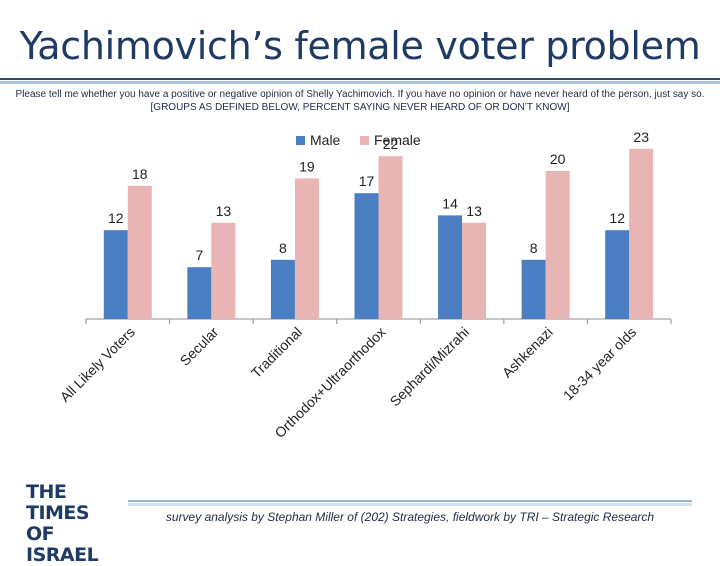 This screenshot has width=720, height=566. Describe the element at coordinates (617, 274) in the screenshot. I see `bar-male-18-34-year-olds` at that location.